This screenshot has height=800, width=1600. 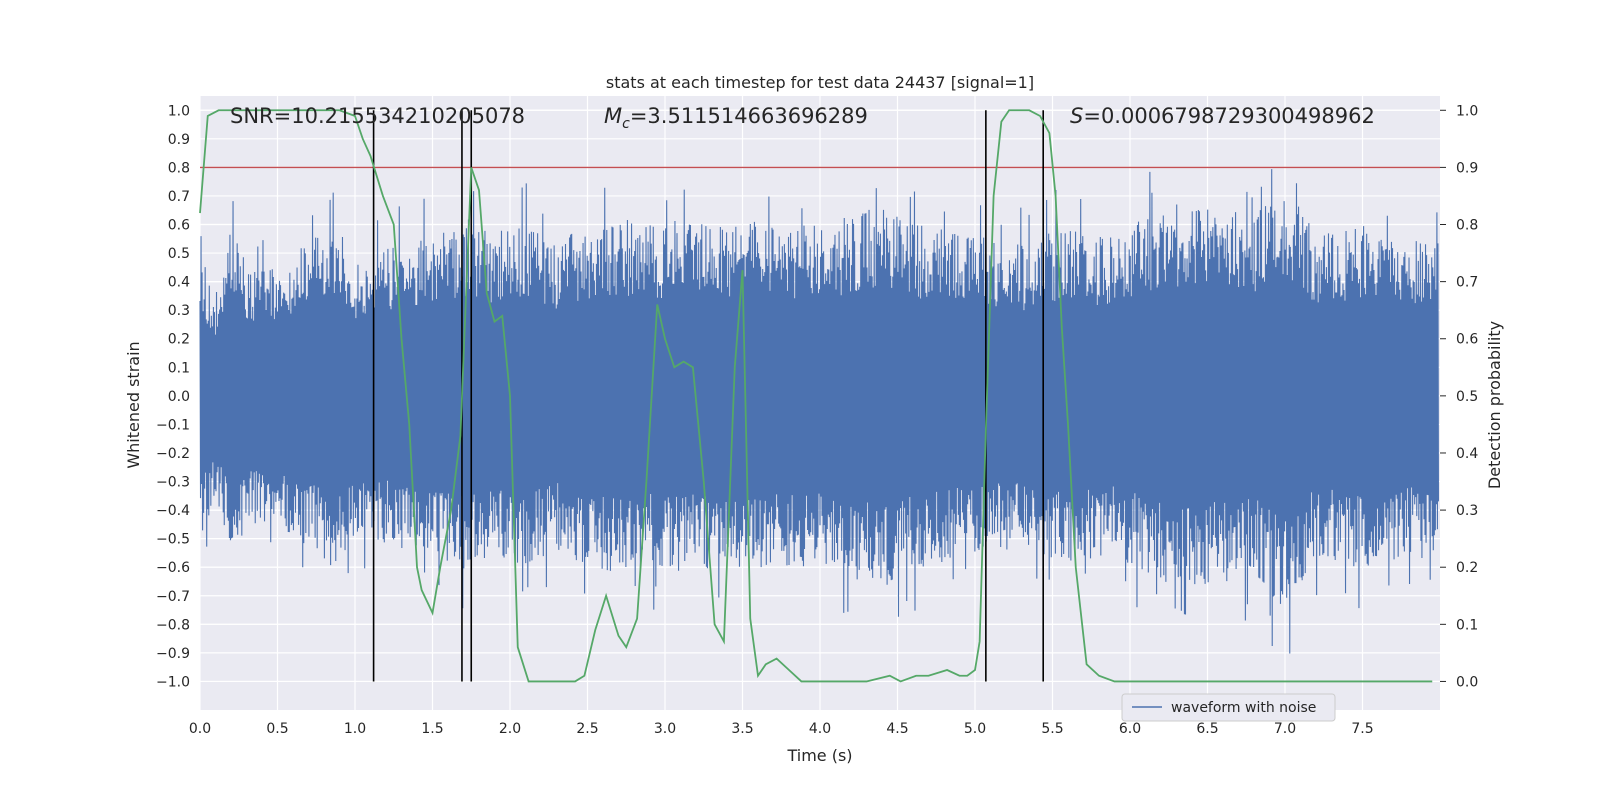 What do you see at coordinates (179, 168) in the screenshot?
I see `y-tick-label: 0.8` at bounding box center [179, 168].